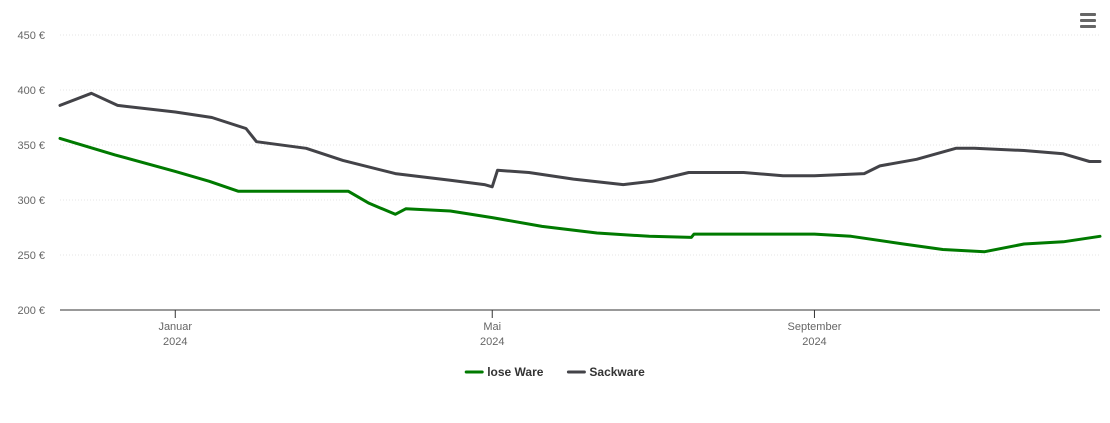  Describe the element at coordinates (31, 146) in the screenshot. I see `y-tick-label: 350 €` at that location.